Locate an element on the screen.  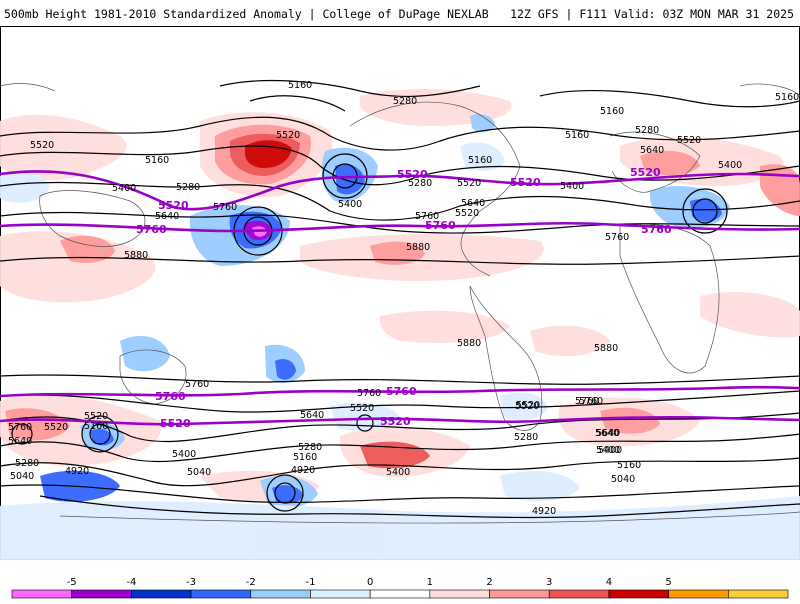
colorbar-tick-label: 4 is located at coordinates (609, 582).